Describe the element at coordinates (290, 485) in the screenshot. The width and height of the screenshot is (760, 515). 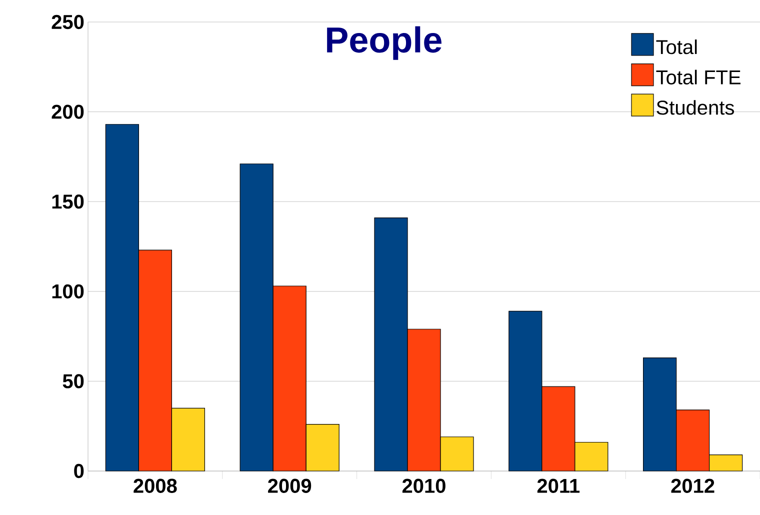
I see `x-tick-label: 2009` at that location.